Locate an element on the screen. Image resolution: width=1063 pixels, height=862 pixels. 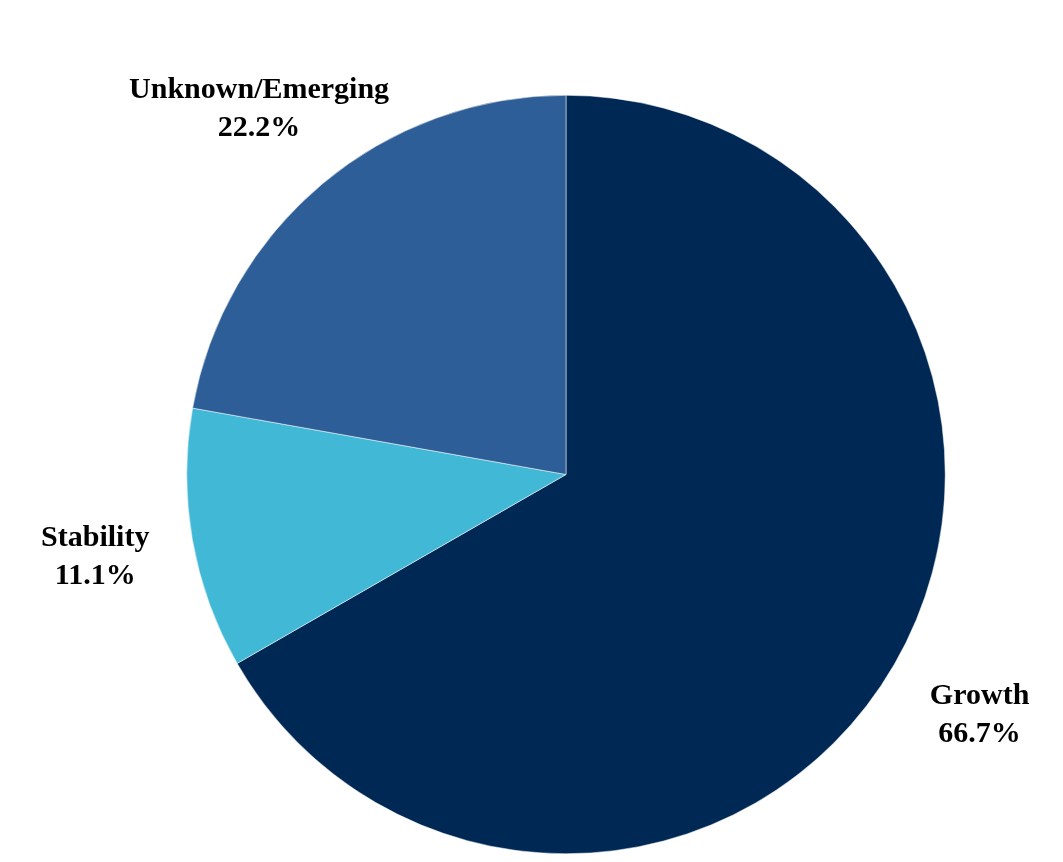
data-label: 11.1% is located at coordinates (95, 574).